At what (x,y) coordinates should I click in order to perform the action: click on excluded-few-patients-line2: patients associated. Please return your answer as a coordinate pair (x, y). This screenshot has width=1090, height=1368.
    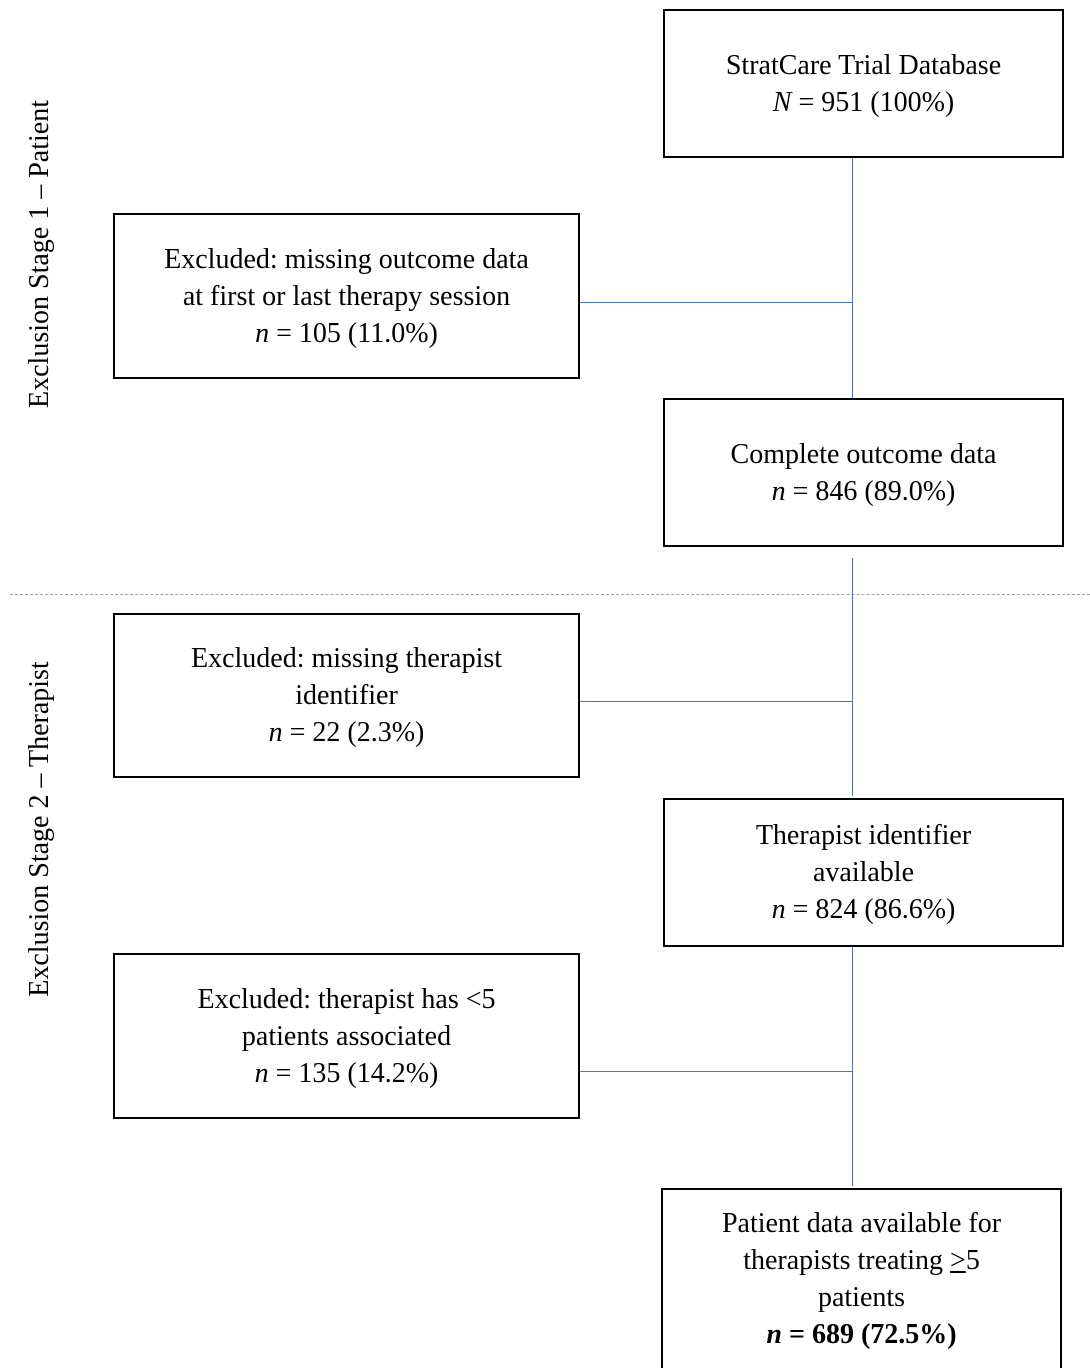
    Looking at the image, I should click on (346, 1036).